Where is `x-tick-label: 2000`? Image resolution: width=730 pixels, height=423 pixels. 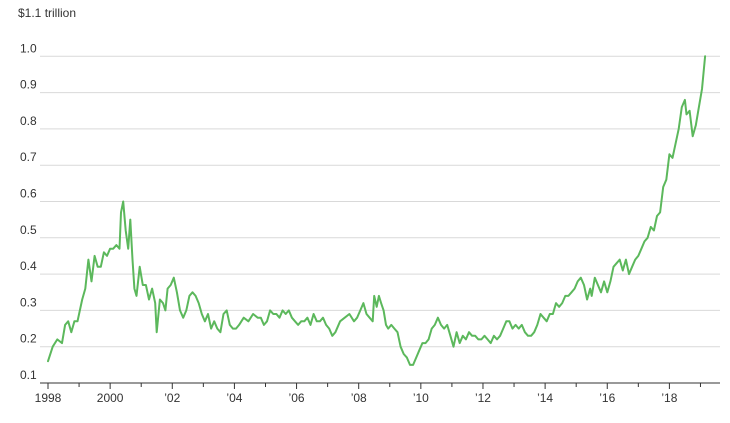 x-tick-label: 2000 is located at coordinates (110, 398).